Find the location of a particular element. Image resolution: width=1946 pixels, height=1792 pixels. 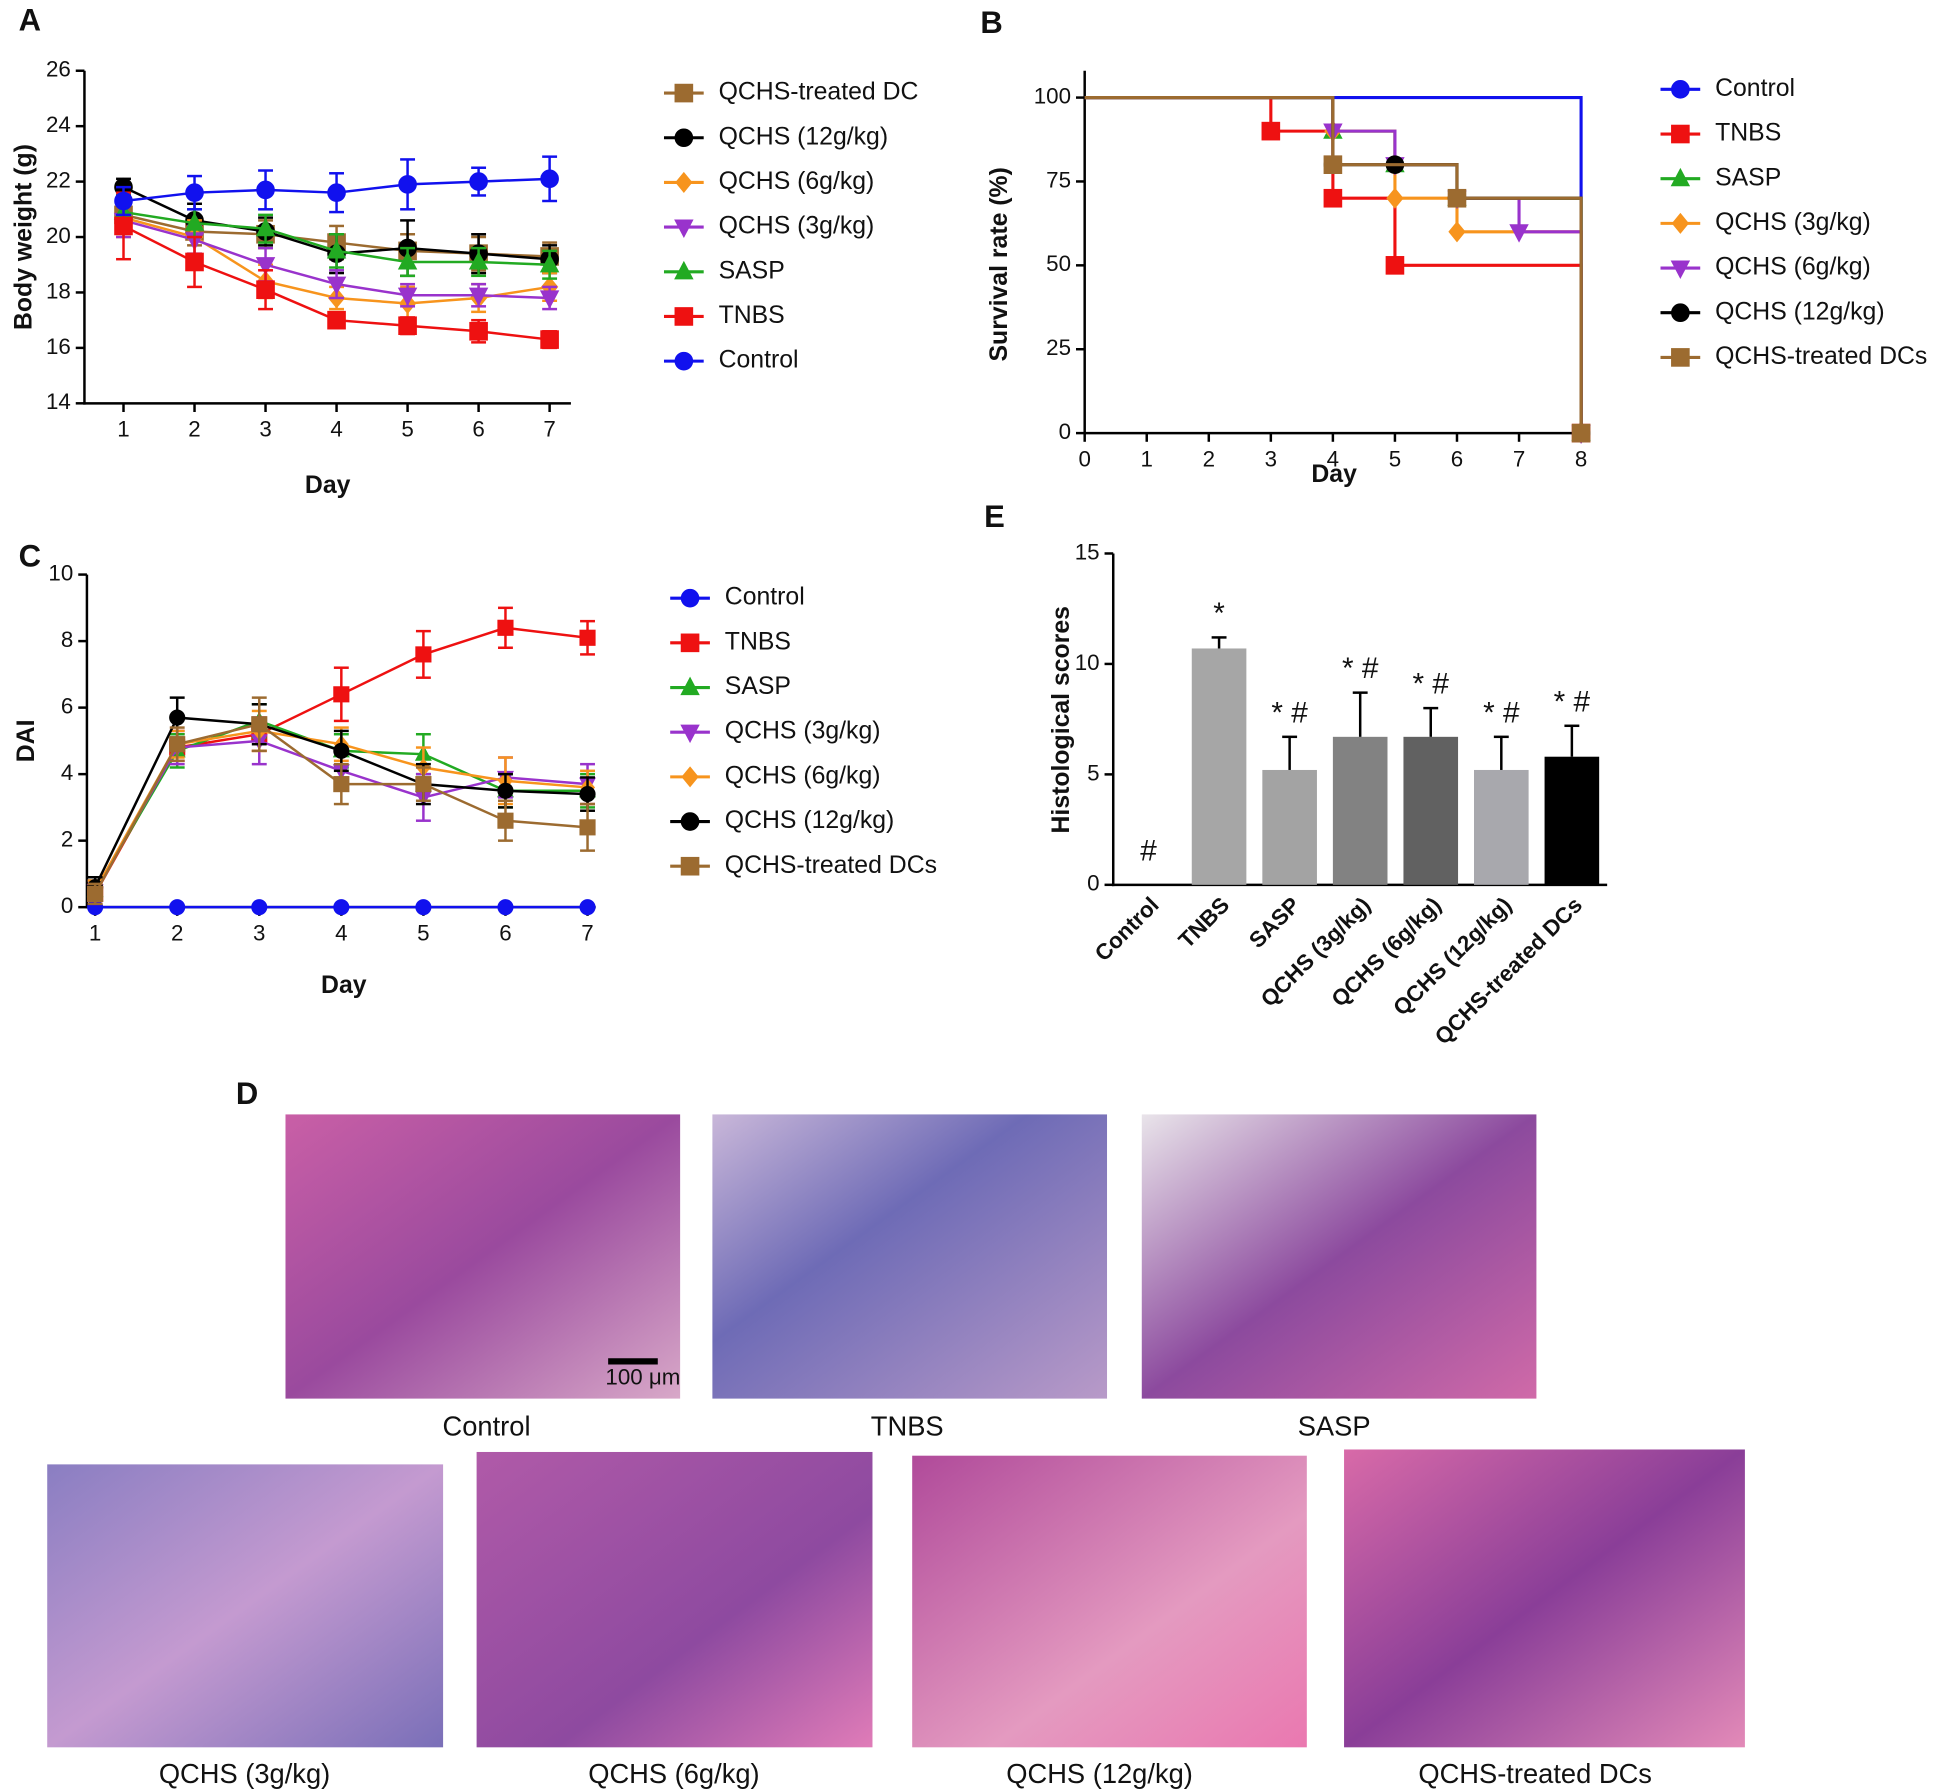

significance-label: # is located at coordinates (1148, 850).